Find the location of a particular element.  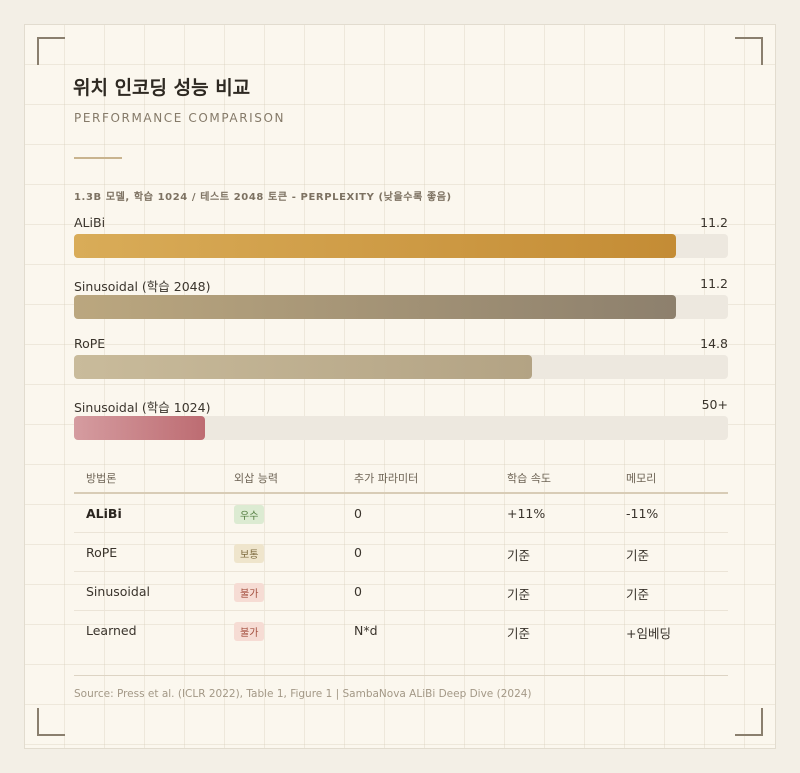

bar-label: ALiBi is located at coordinates (90, 222).